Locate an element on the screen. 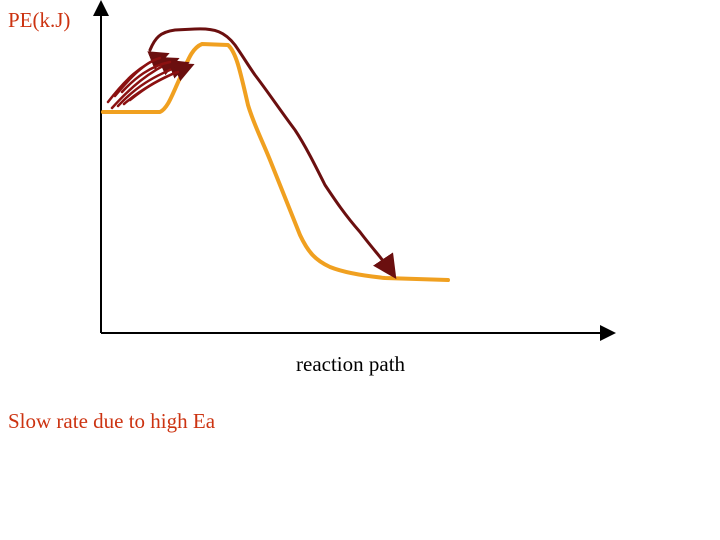 The height and width of the screenshot is (540, 720). x-axis-label: reaction path is located at coordinates (351, 364).